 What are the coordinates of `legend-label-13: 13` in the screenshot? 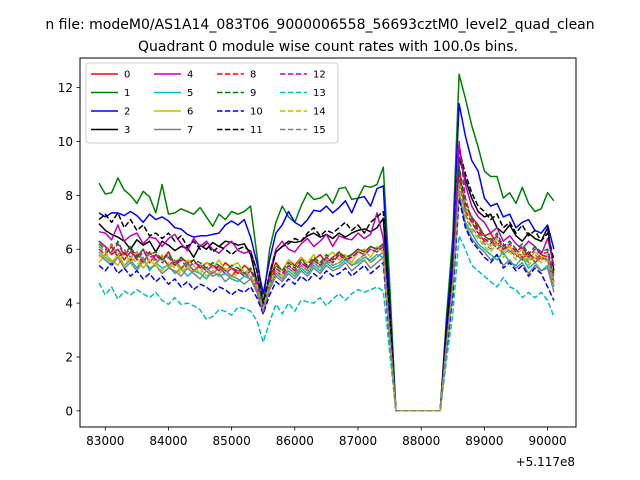 It's located at (319, 93).